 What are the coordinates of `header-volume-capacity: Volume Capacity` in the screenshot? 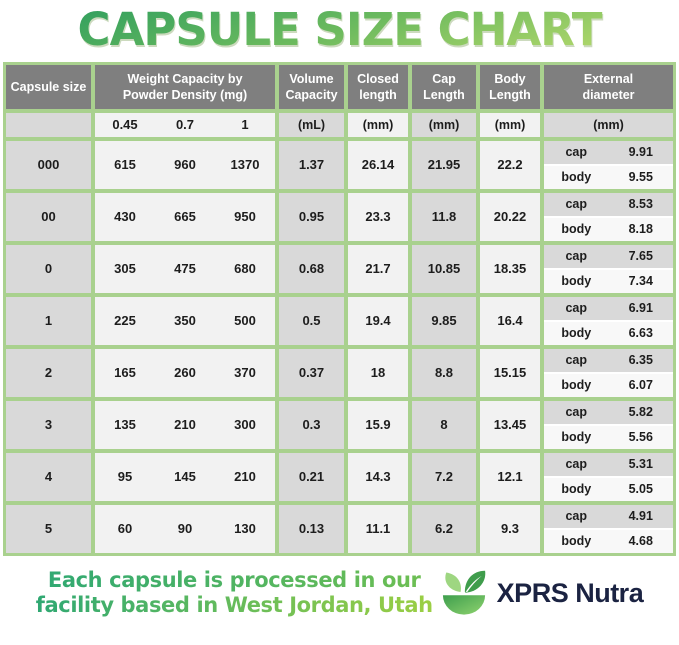 It's located at (311, 86).